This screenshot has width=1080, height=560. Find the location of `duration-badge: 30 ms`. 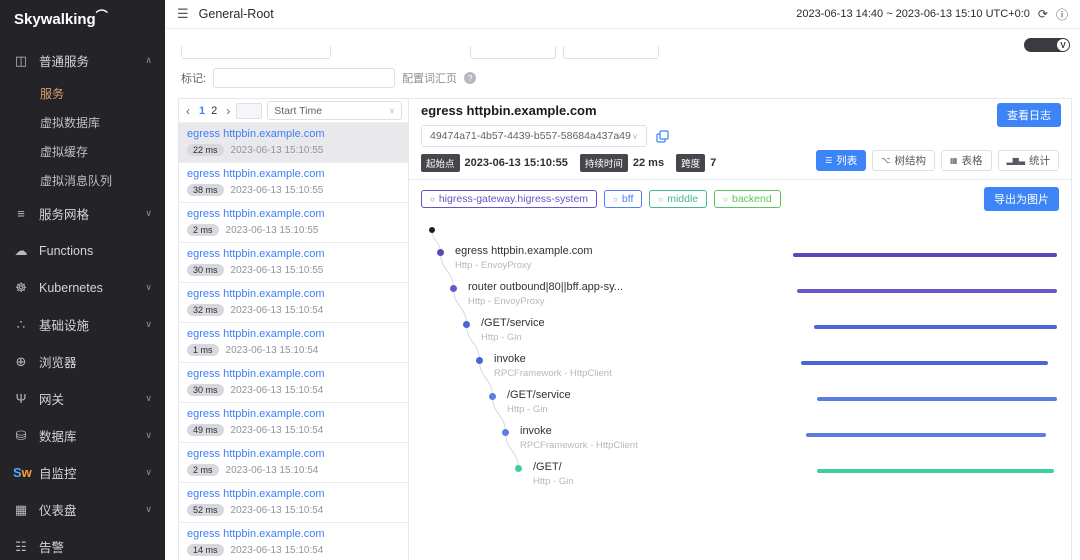

duration-badge: 30 ms is located at coordinates (205, 270).